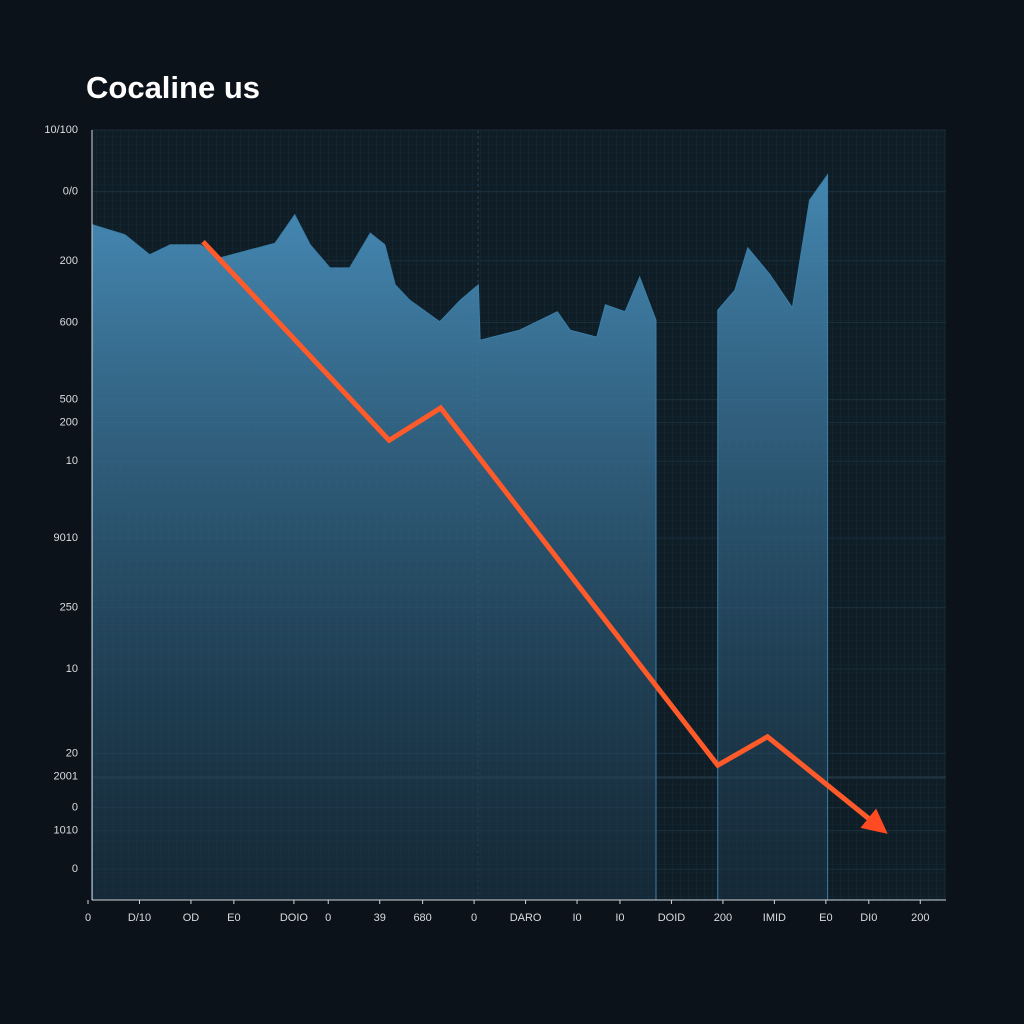 This screenshot has height=1024, width=1024. I want to click on y-tick-label: 2001, so click(66, 777).